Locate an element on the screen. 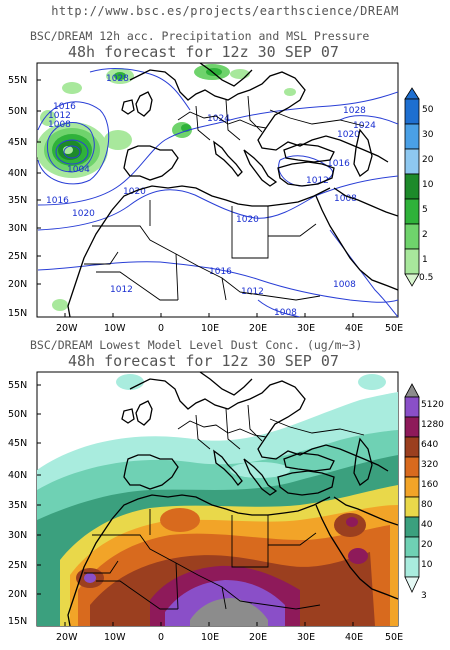 This screenshot has width=450, height=650. colorbar-label: 5 is located at coordinates (425, 210).